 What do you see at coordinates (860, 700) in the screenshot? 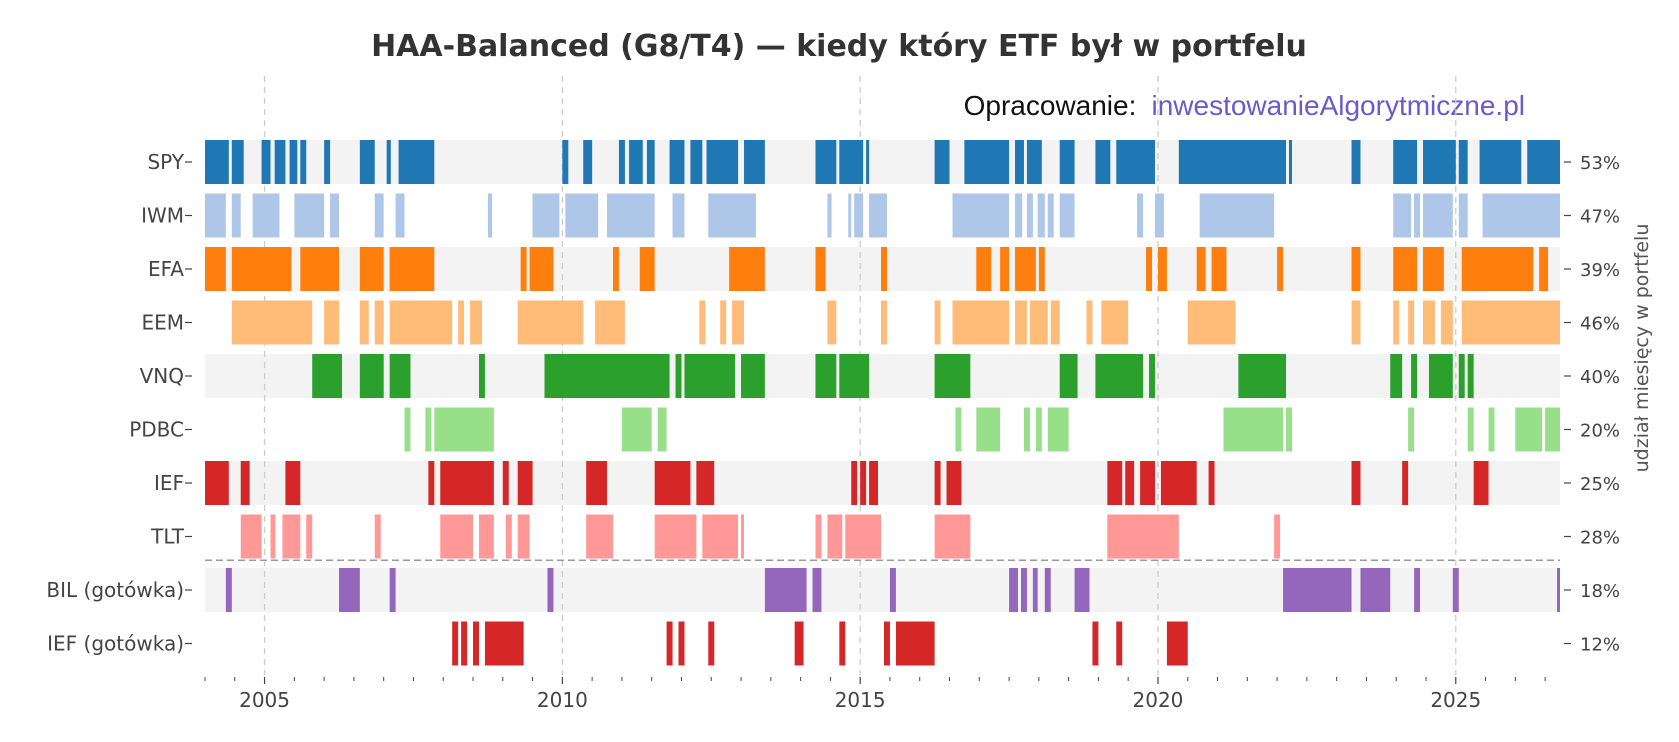
I see `x-tick-label: 2015` at bounding box center [860, 700].